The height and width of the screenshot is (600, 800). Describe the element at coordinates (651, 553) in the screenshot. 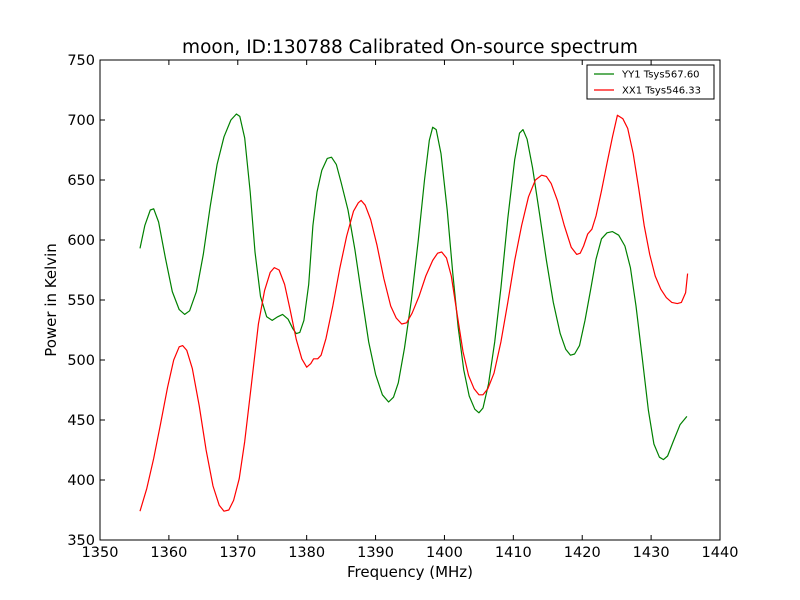

I see `x-tick-label: 1430` at that location.